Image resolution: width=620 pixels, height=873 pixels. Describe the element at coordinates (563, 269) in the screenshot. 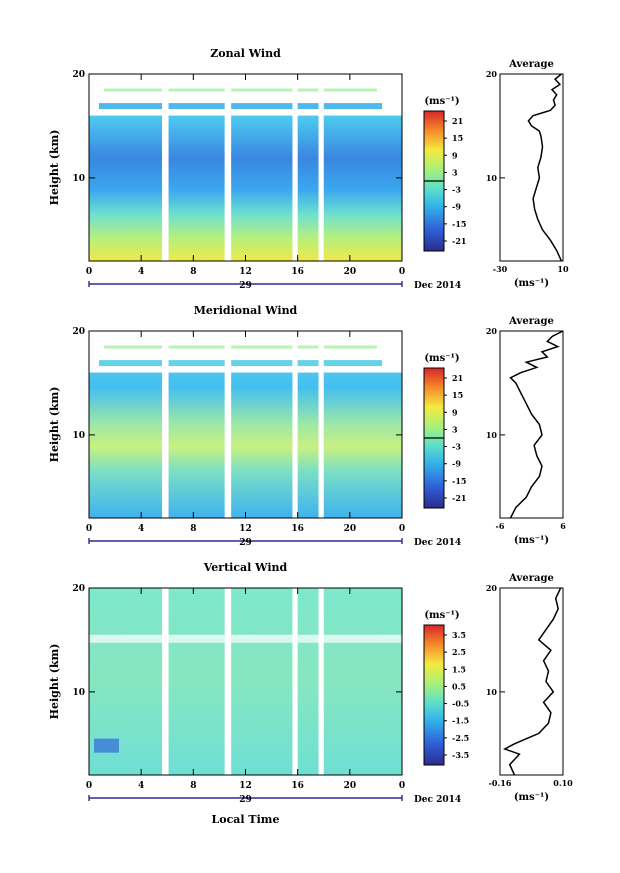

I see `average-x-tick-label: 10` at that location.